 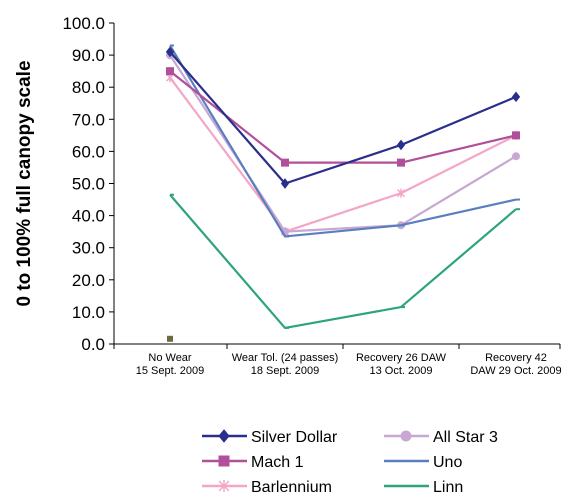 What do you see at coordinates (88, 119) in the screenshot?
I see `y-tick-label: 70.0` at bounding box center [88, 119].